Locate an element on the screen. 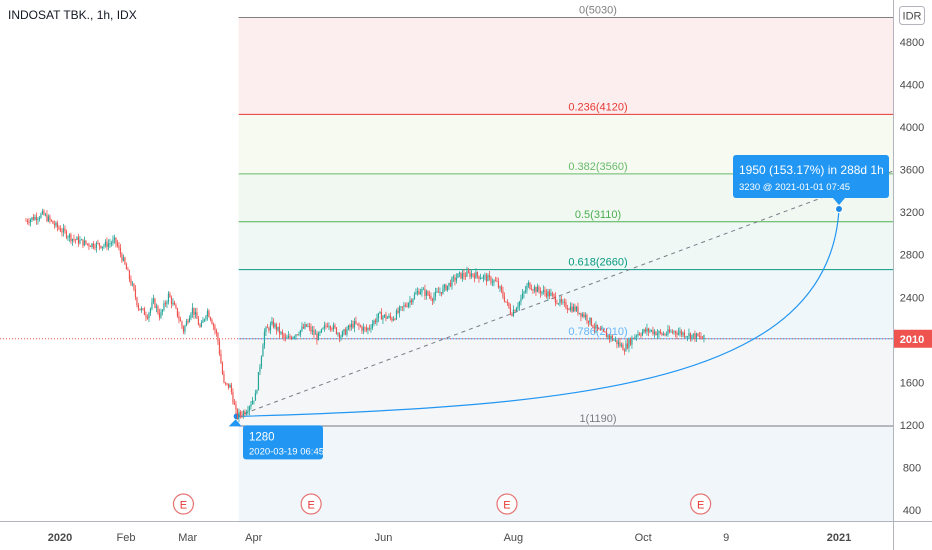 The height and width of the screenshot is (550, 932). fib-level-label: 0.236(4120) is located at coordinates (597, 107).